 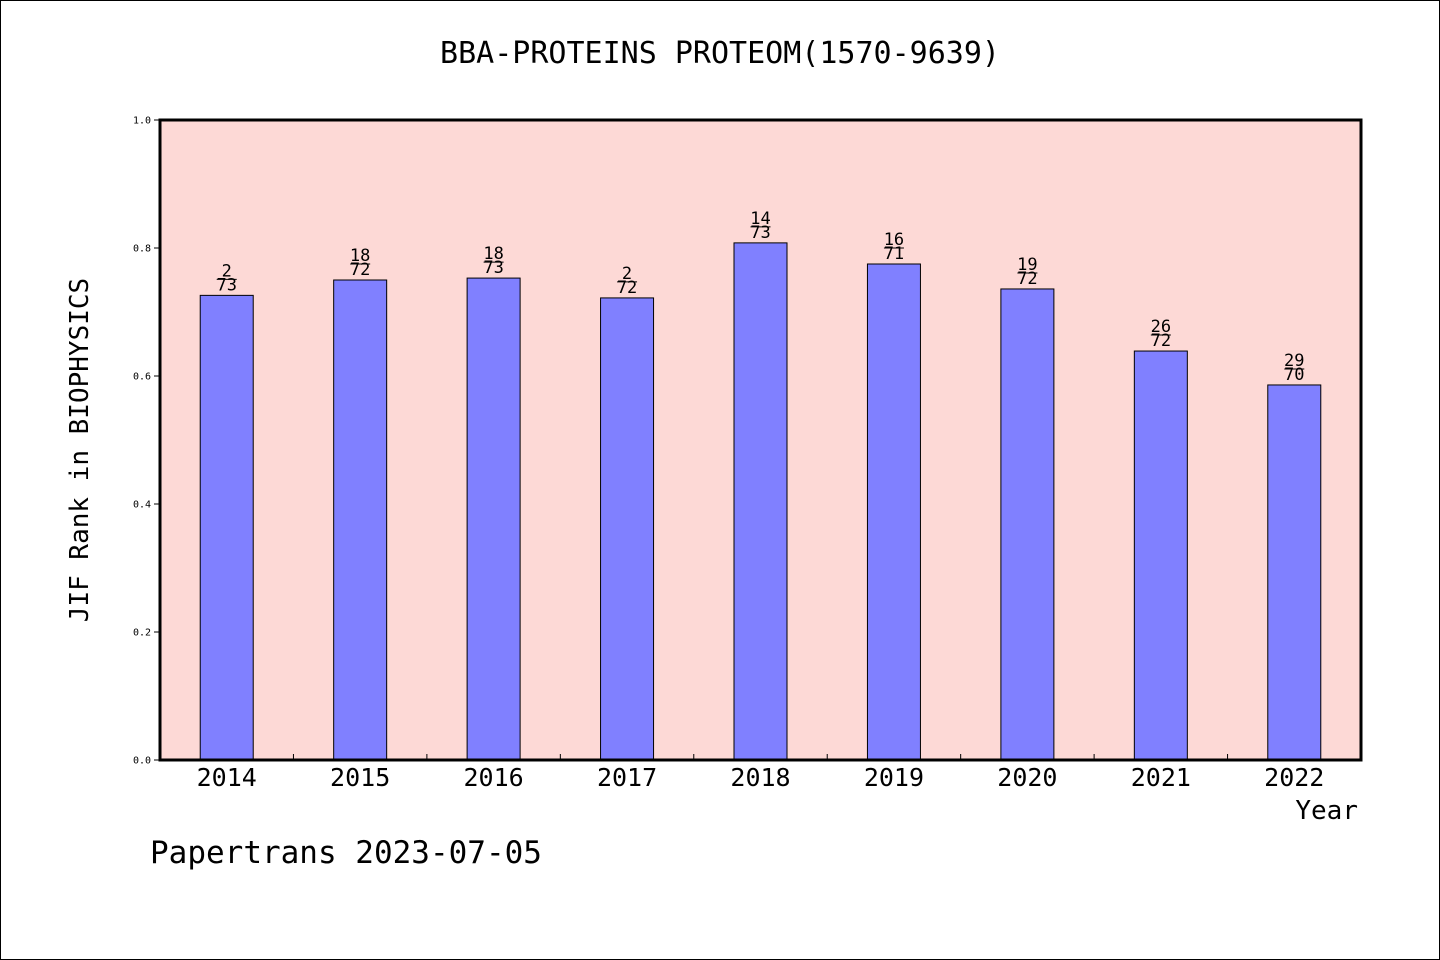 What do you see at coordinates (893, 512) in the screenshot?
I see `bar-2019` at bounding box center [893, 512].